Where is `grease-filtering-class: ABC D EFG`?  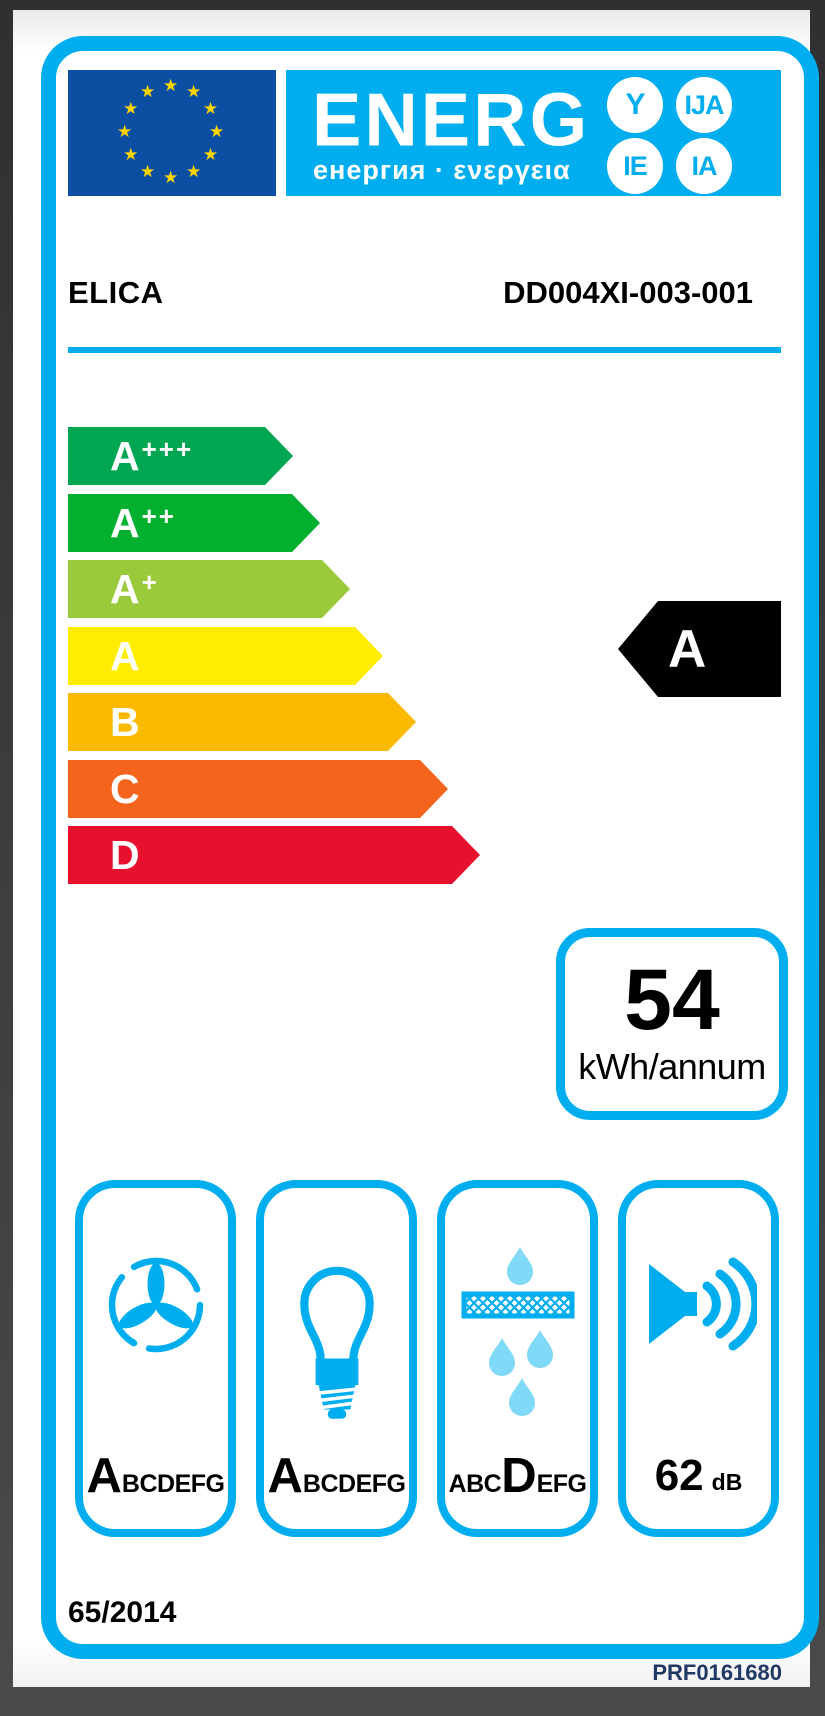 grease-filtering-class: ABC D EFG is located at coordinates (517, 1476).